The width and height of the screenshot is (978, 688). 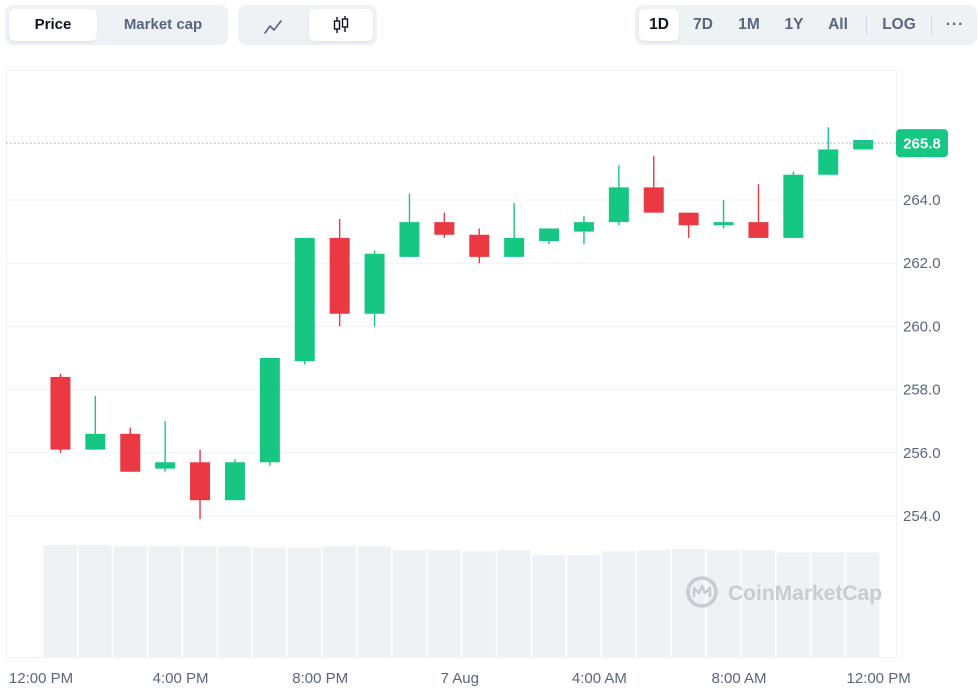 I want to click on y-tick-label: 254.0, so click(x=922, y=516).